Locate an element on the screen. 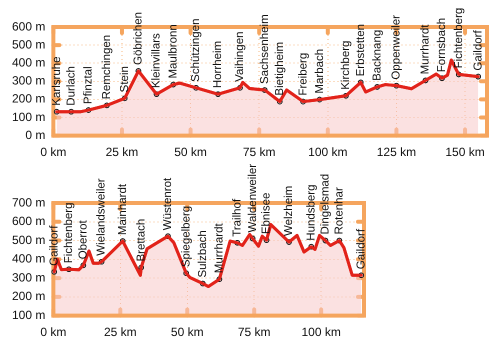  annotation: Kirchberg is located at coordinates (346, 65).